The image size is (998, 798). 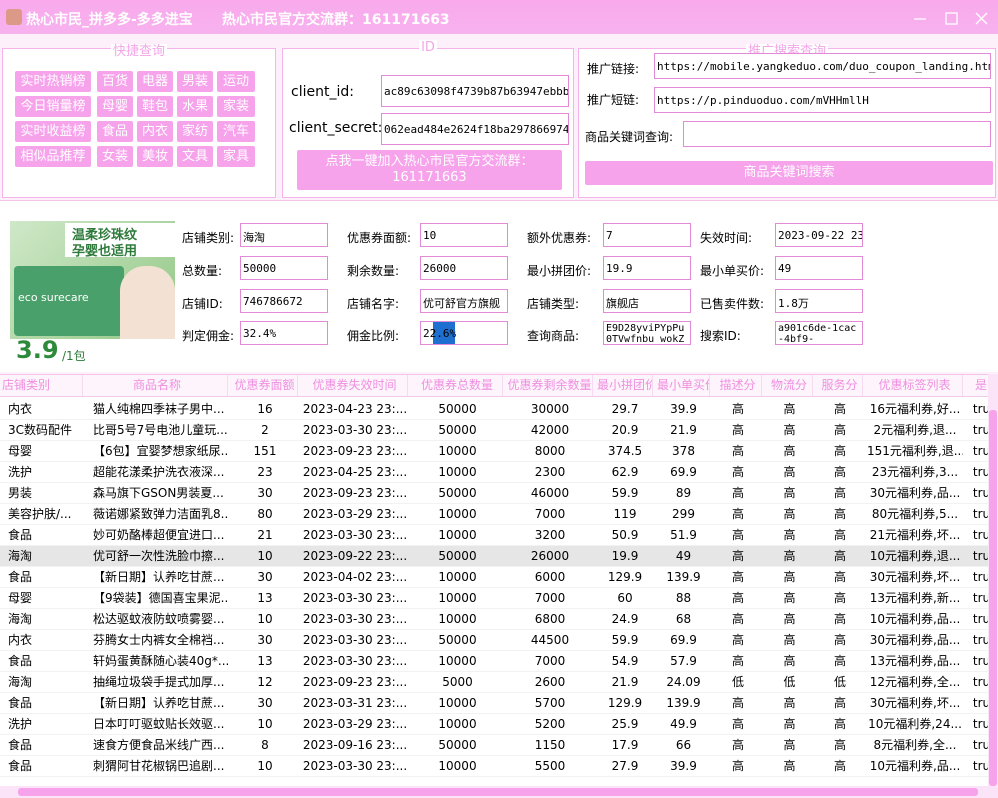 I want to click on field-value: 旗舰店, so click(x=647, y=301).